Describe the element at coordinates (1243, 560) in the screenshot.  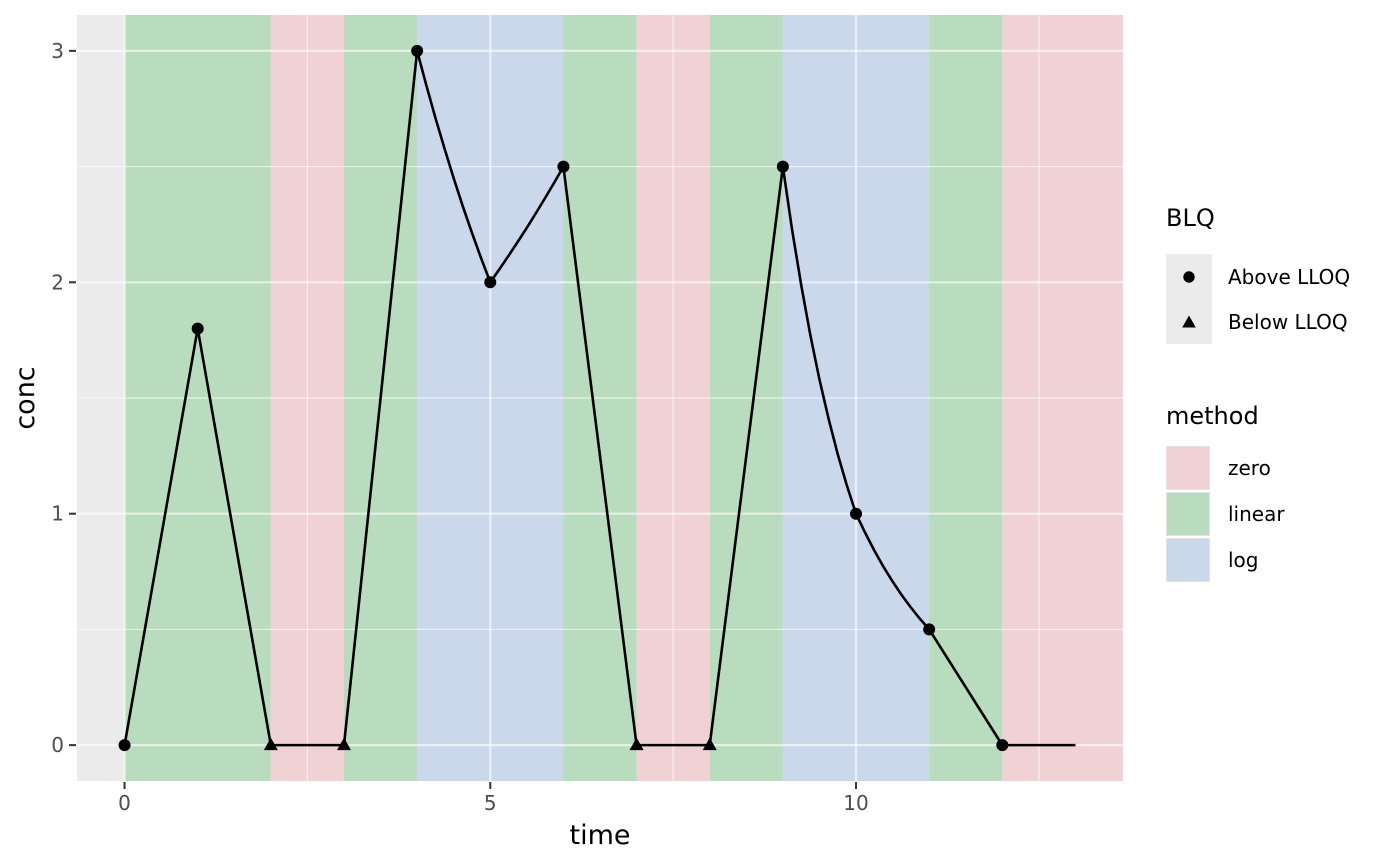
I see `legend-item-label: log` at that location.